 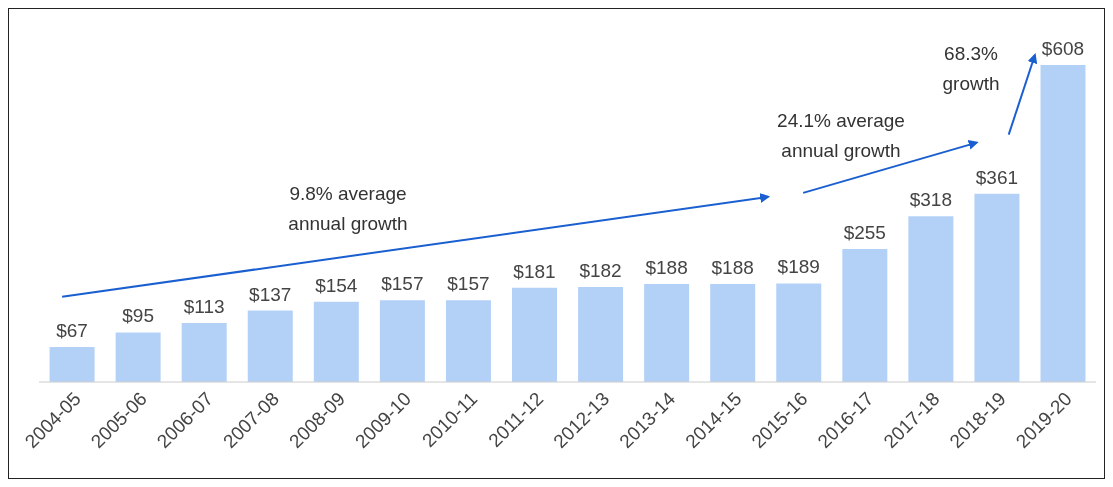 I want to click on data-label: $361, so click(x=997, y=177).